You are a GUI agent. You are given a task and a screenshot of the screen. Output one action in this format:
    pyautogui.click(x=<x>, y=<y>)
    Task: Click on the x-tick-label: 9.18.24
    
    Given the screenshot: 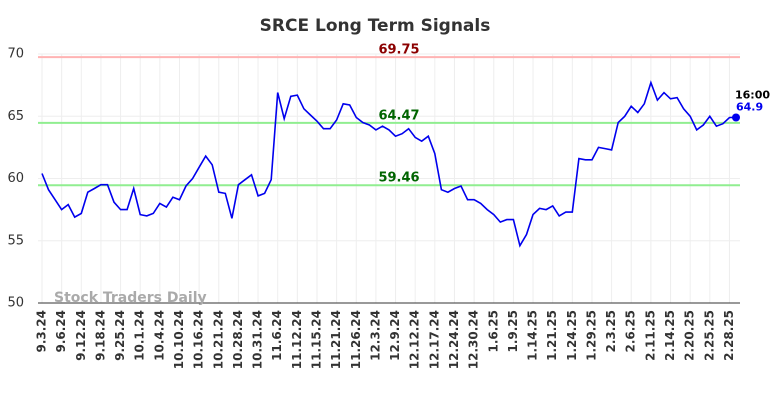 What is the action you would take?
    pyautogui.click(x=100, y=335)
    